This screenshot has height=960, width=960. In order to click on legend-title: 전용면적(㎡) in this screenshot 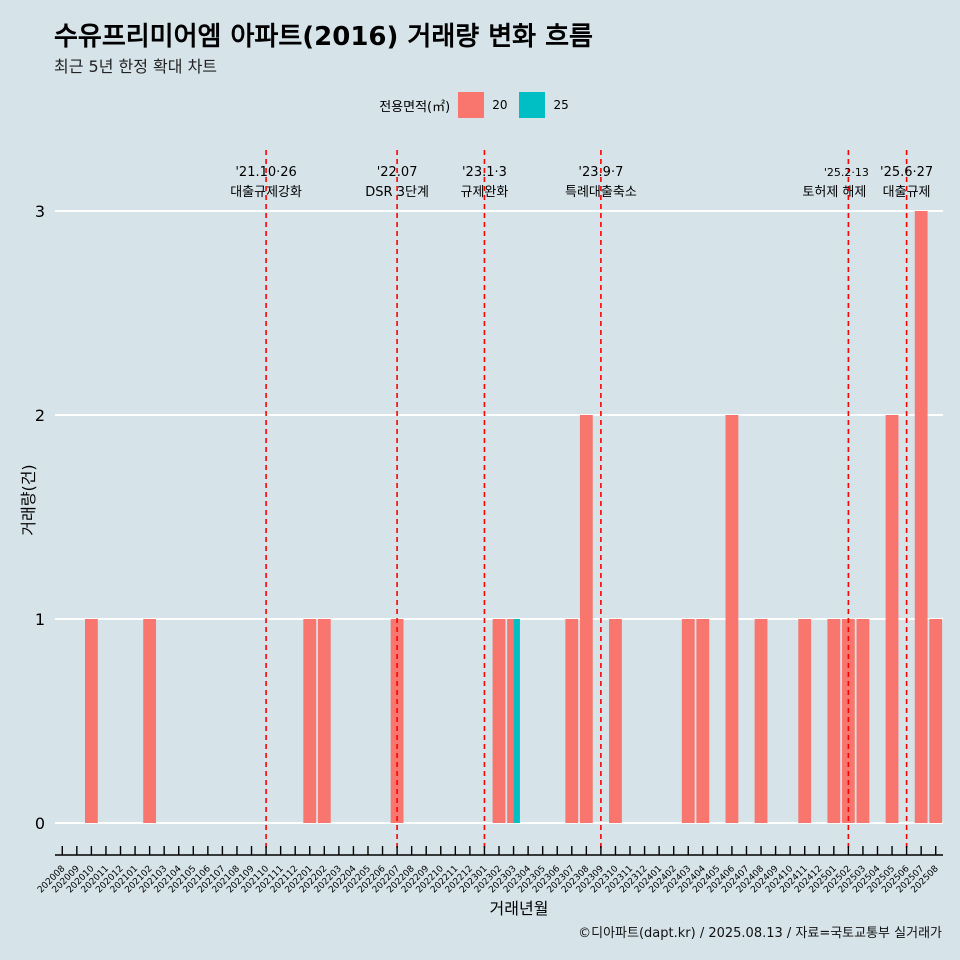, I will do `click(415, 107)`.